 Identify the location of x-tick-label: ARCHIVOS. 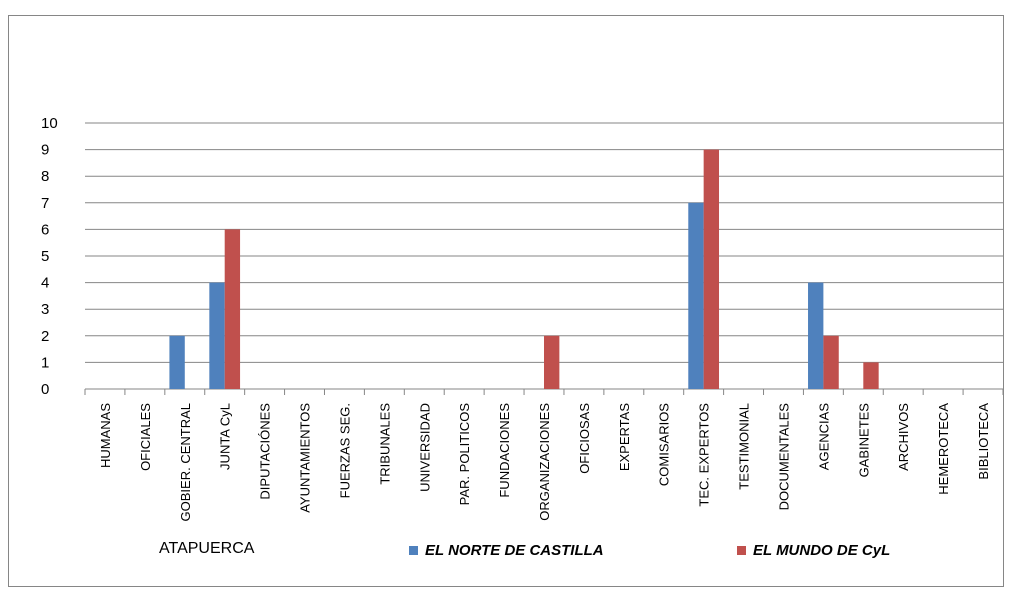
(903, 437).